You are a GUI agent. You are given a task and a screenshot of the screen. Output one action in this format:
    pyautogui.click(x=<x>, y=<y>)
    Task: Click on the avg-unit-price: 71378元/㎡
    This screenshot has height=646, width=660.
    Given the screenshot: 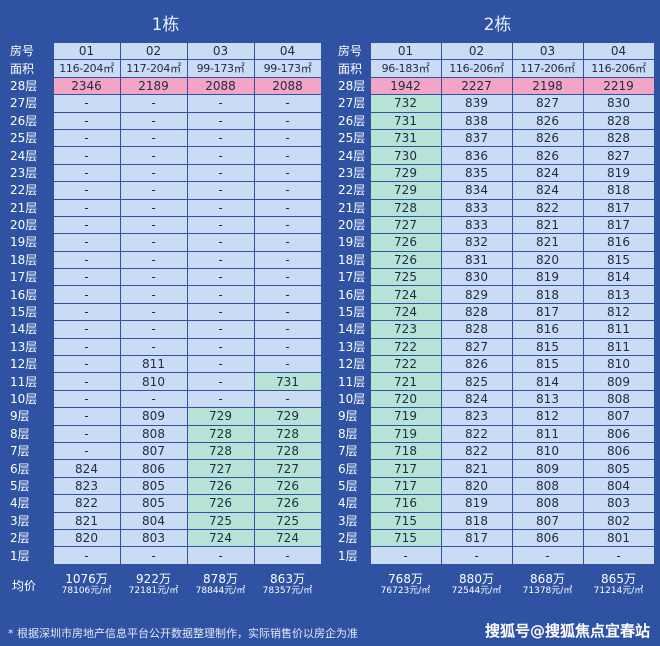 What is the action you would take?
    pyautogui.click(x=547, y=591)
    